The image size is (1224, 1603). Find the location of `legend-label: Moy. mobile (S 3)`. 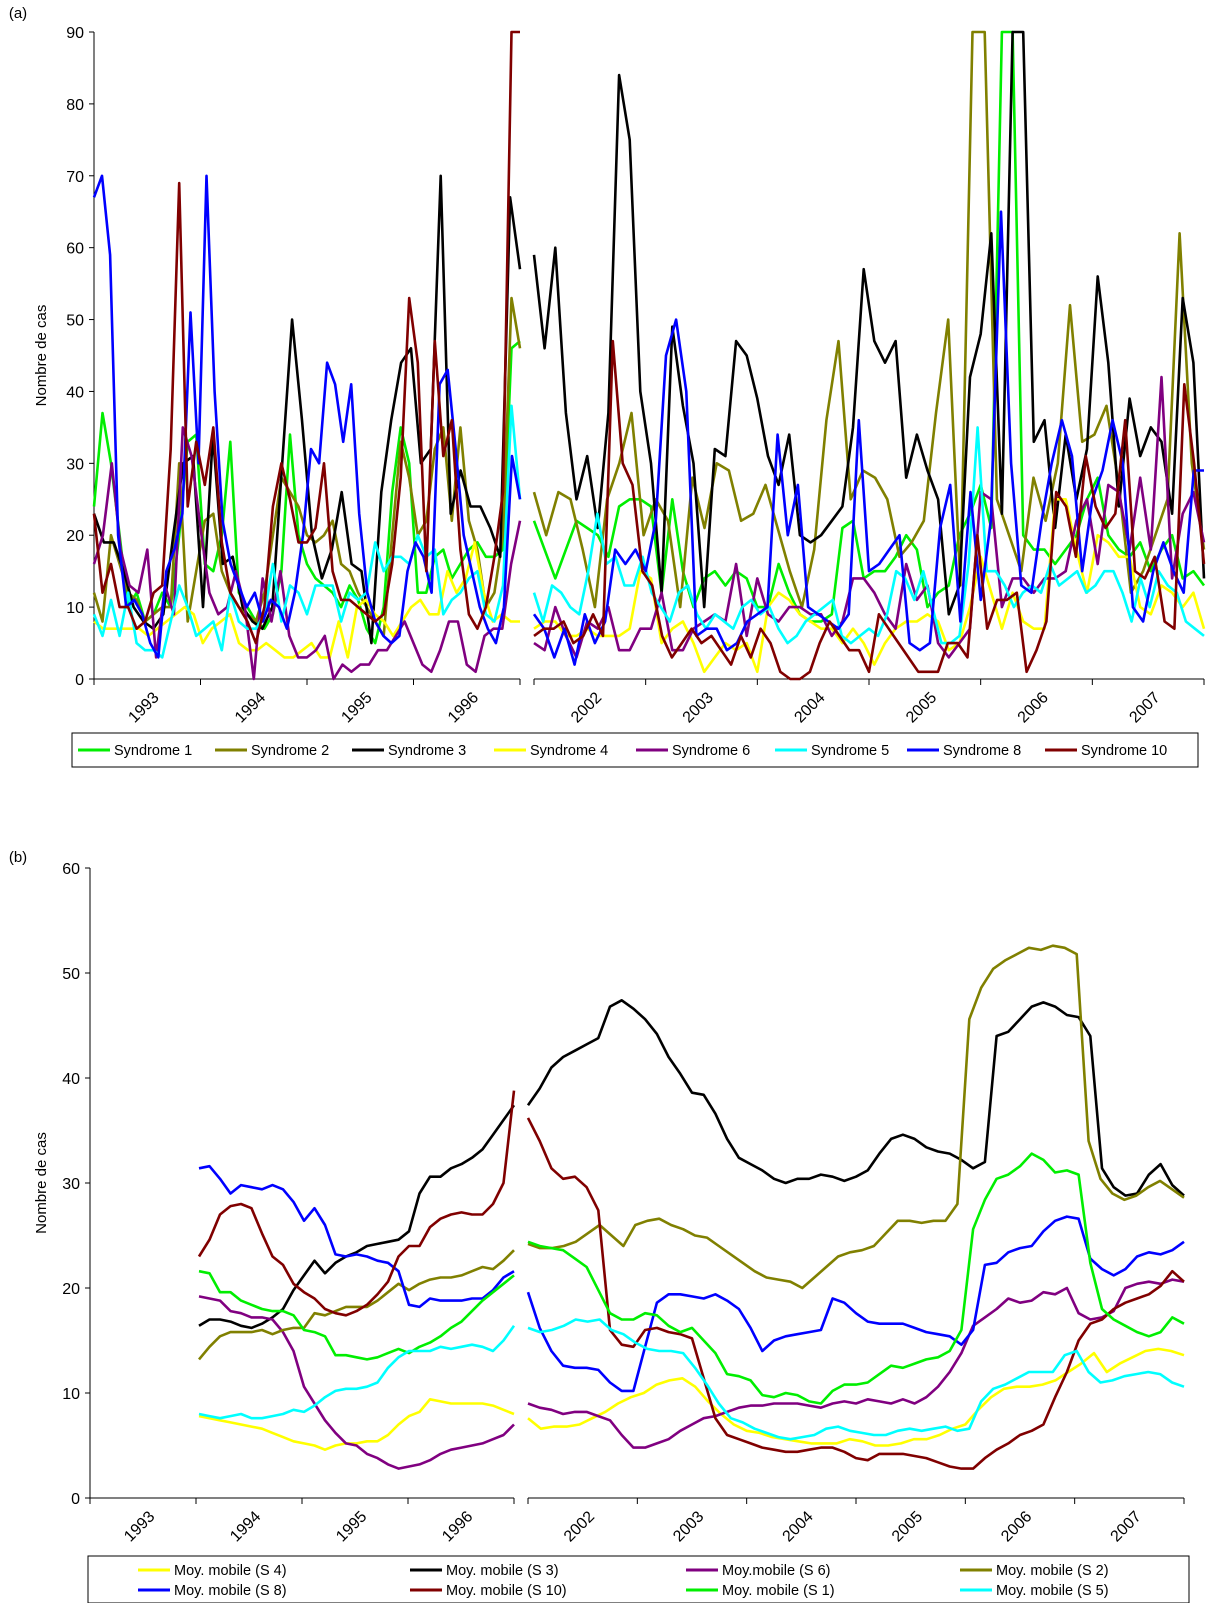

legend-label: Moy. mobile (S 3) is located at coordinates (502, 1571).